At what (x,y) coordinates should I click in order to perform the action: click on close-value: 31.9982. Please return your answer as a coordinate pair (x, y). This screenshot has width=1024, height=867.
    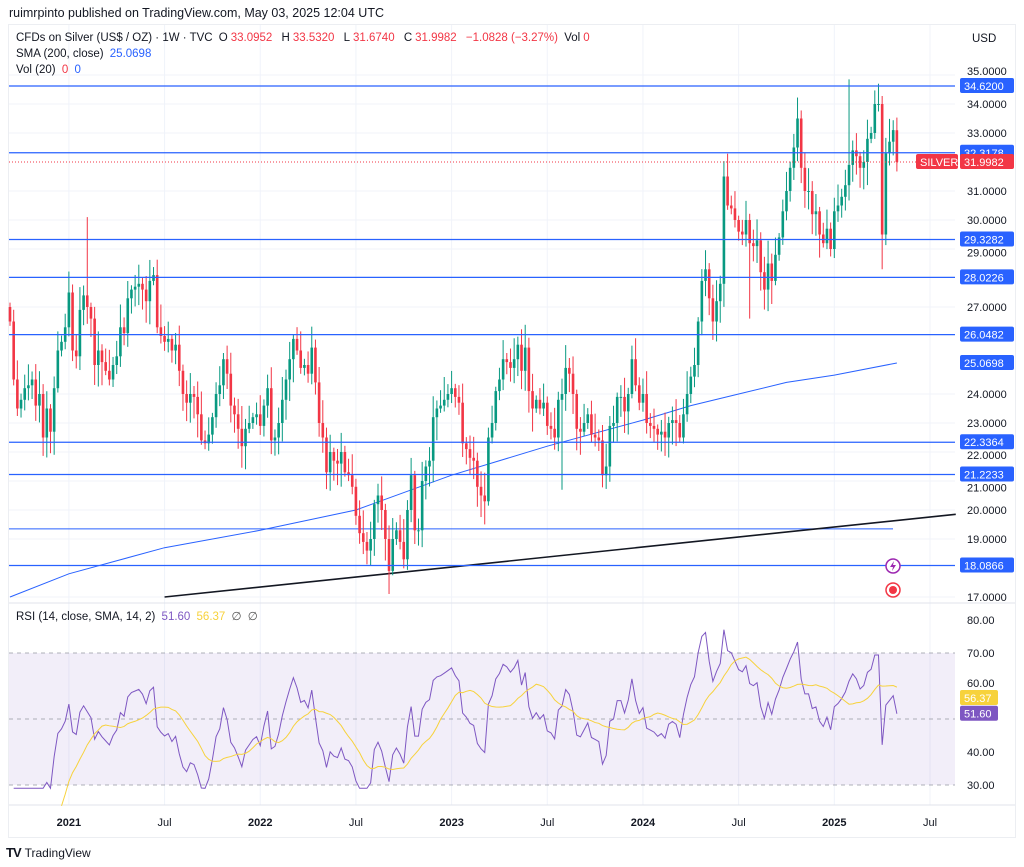
    Looking at the image, I should click on (436, 38).